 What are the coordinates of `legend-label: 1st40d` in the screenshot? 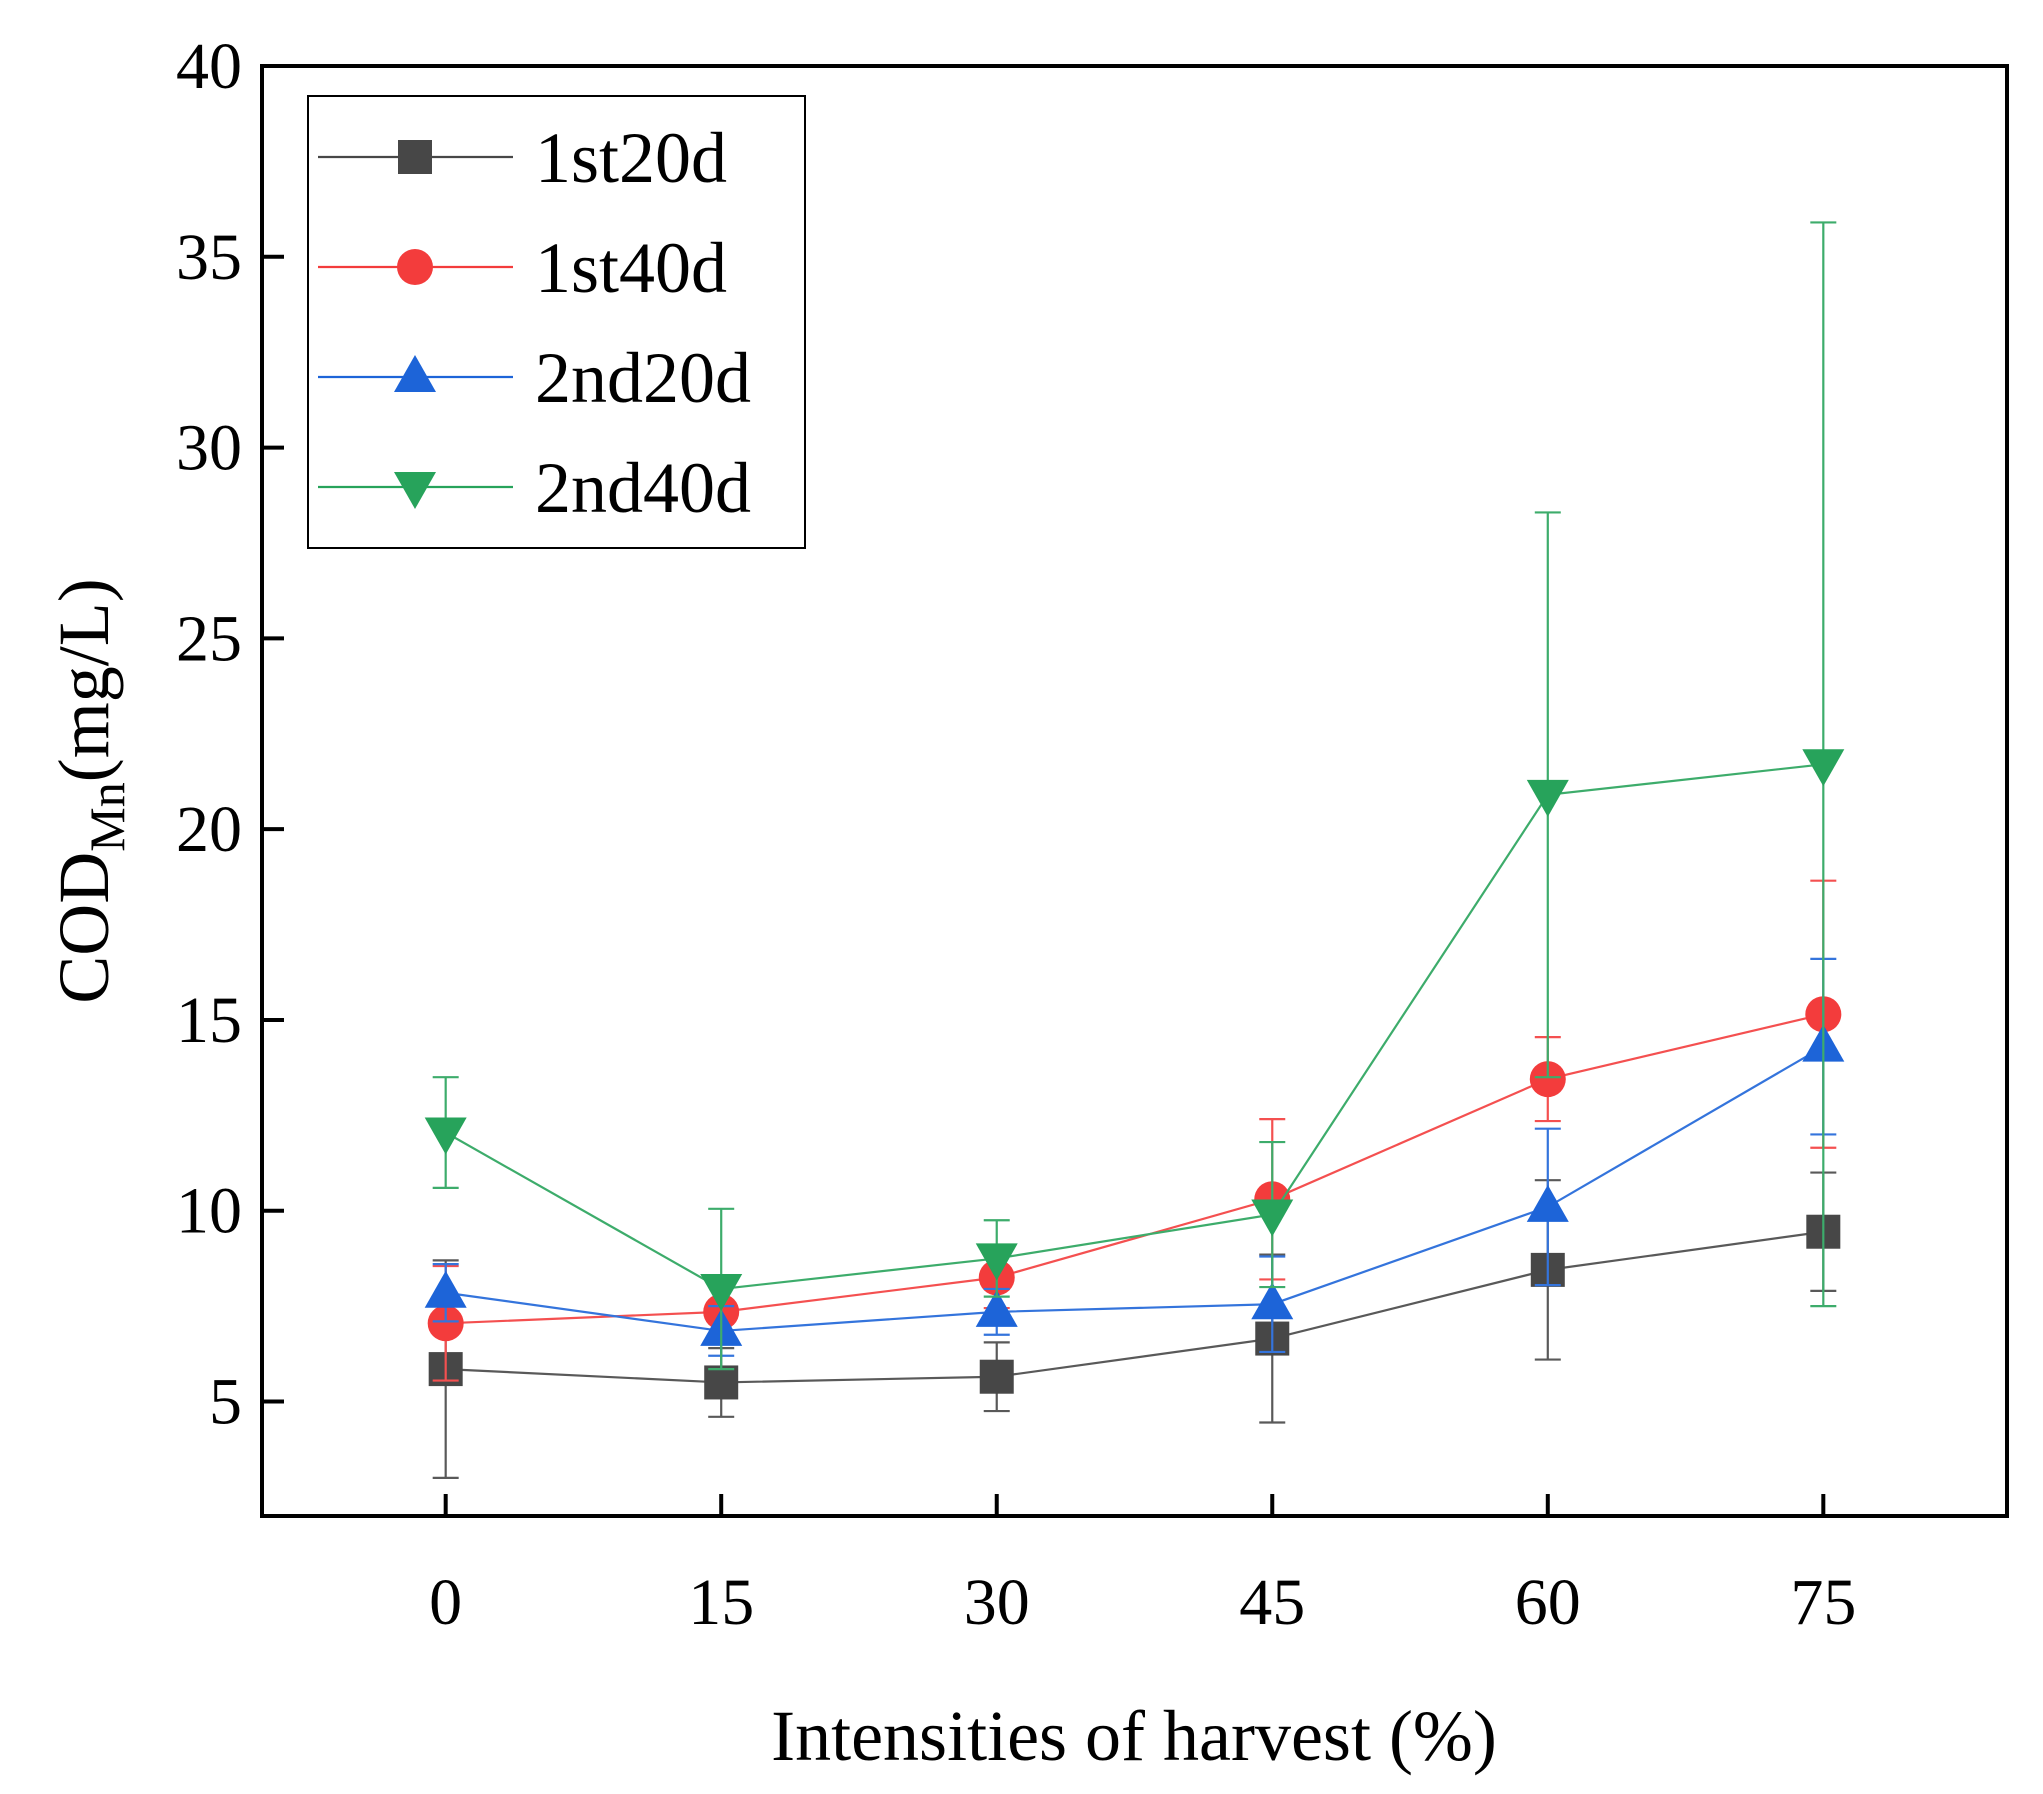 It's located at (631, 268).